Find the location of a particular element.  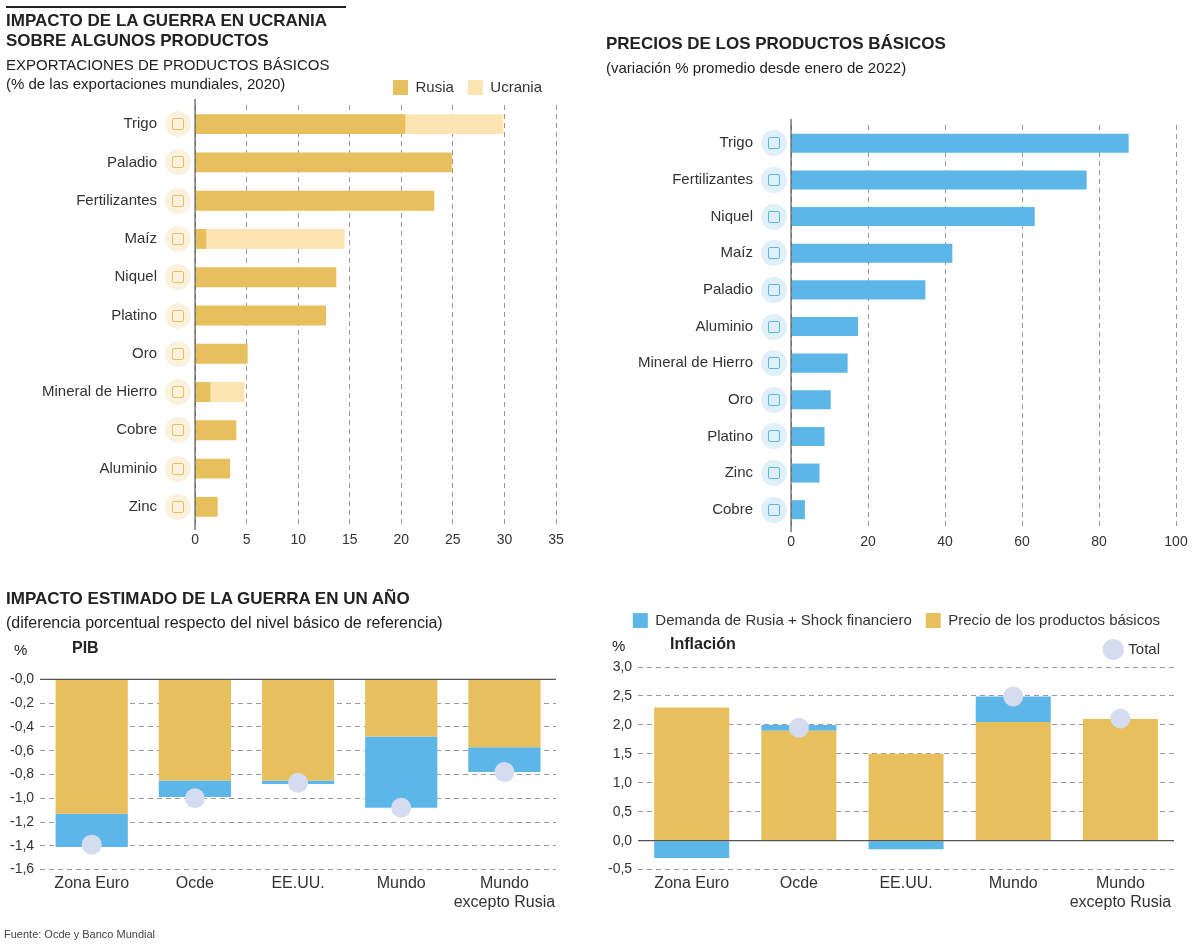

y-tick-label: -0,8 is located at coordinates (22, 773).